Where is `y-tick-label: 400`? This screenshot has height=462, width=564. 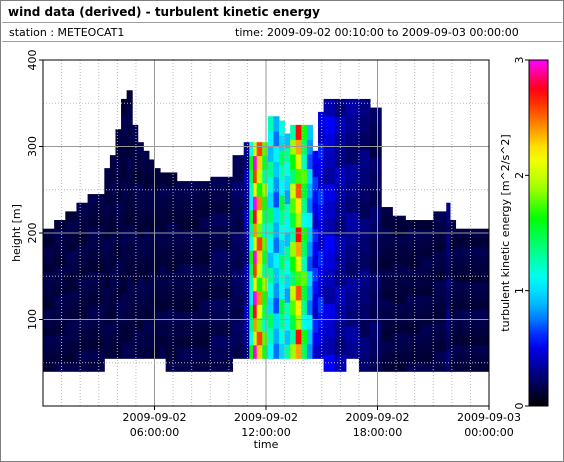
y-tick-label: 400 is located at coordinates (32, 60).